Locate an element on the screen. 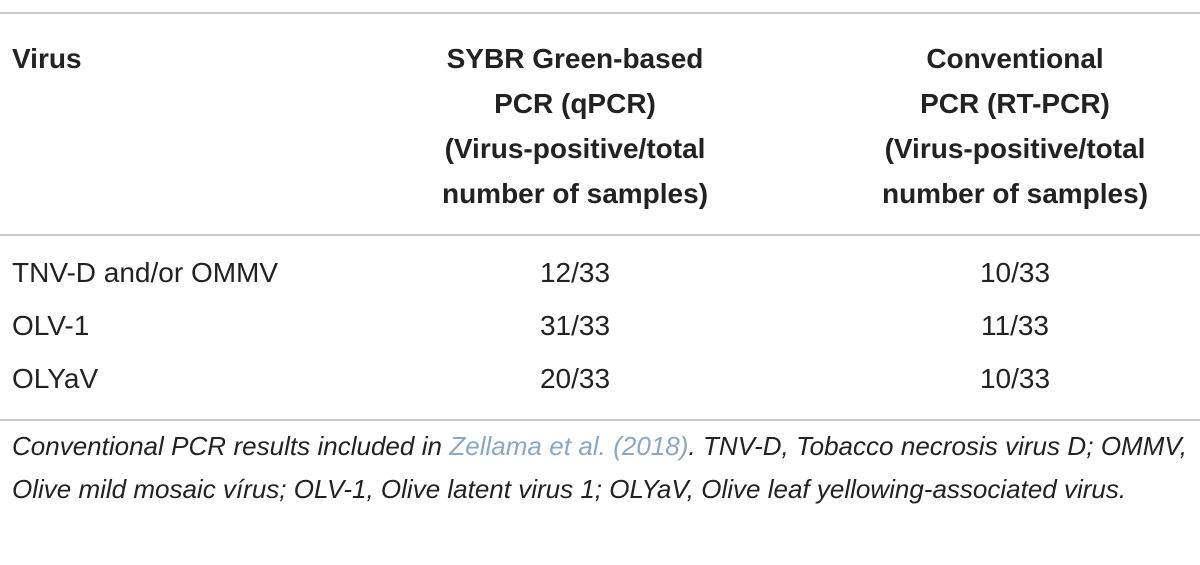 The width and height of the screenshot is (1200, 565). header-line: PCR (qPCR) is located at coordinates (575, 103).